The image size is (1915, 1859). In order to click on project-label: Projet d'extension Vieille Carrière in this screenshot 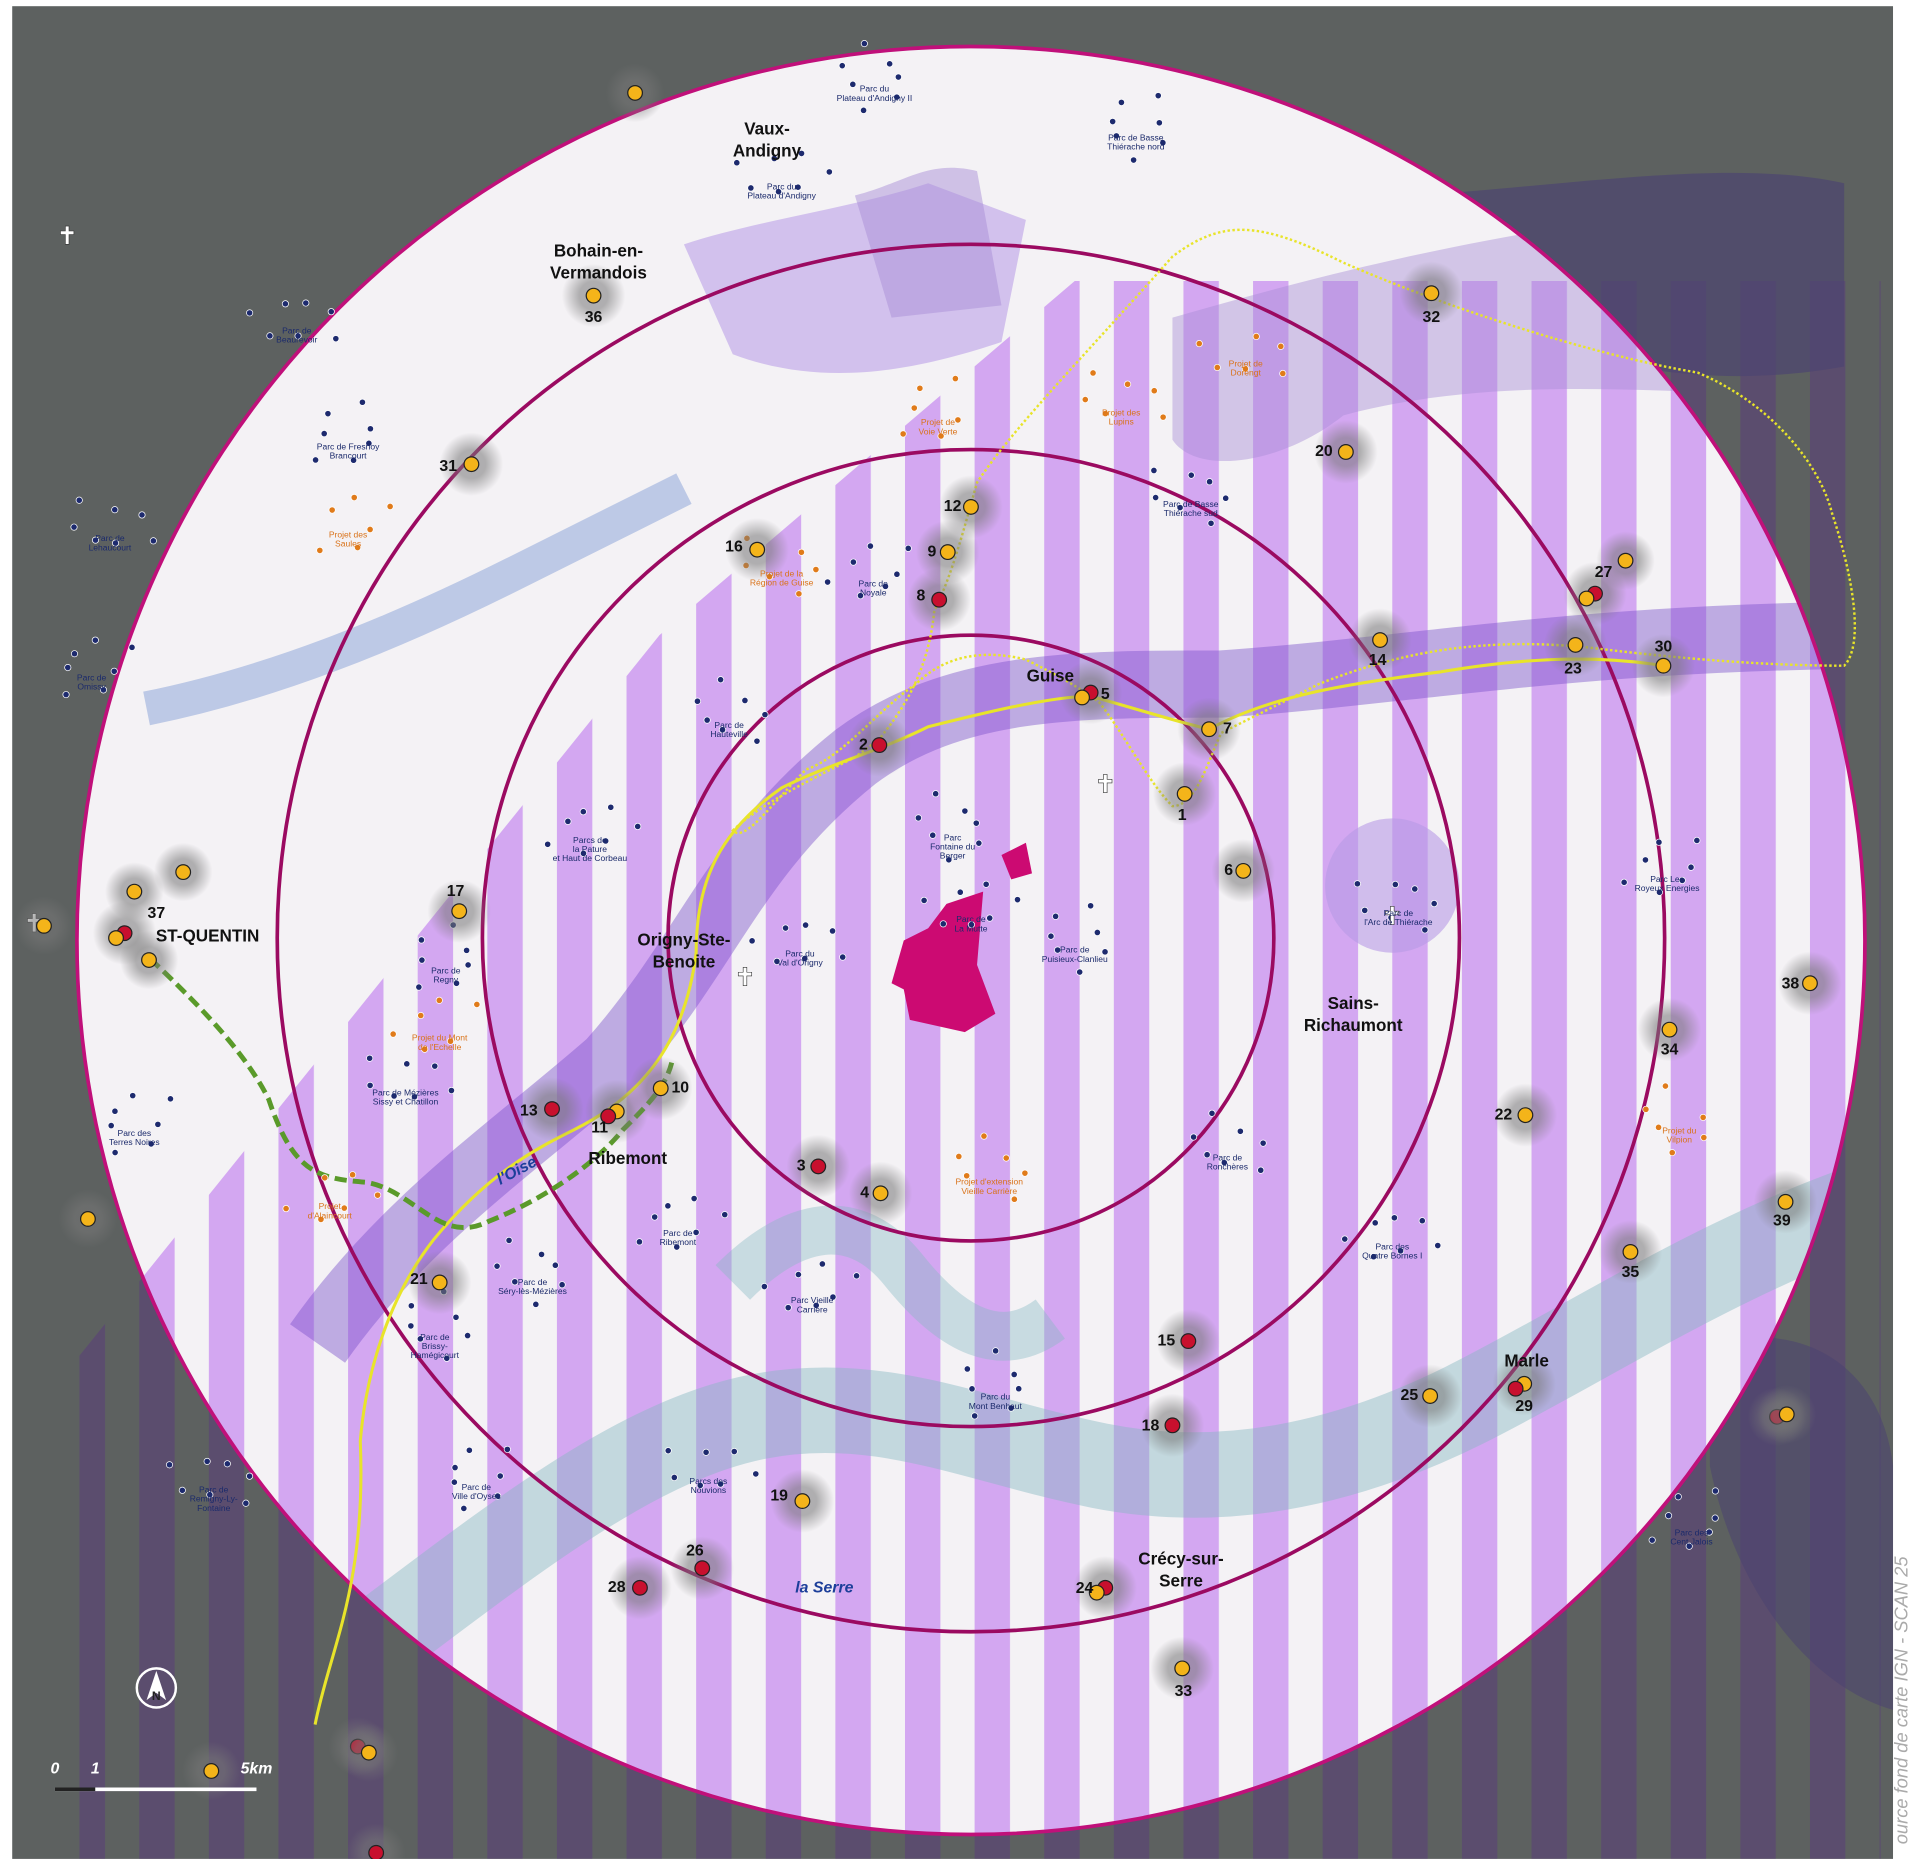, I will do `click(989, 1186)`.